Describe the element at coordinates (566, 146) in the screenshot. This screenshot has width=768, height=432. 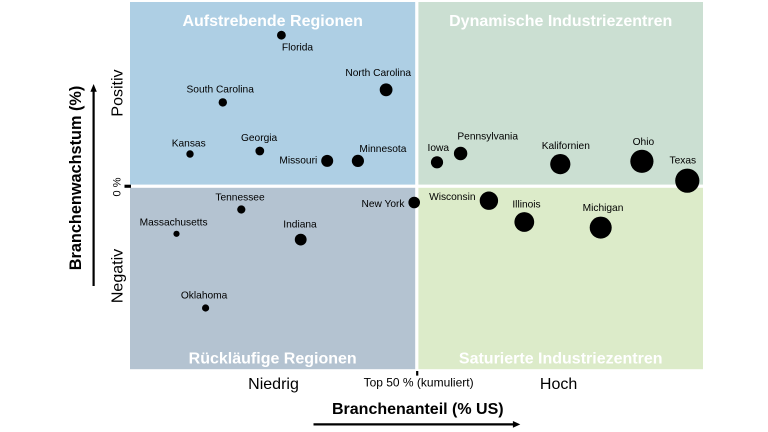
I see `svg-text: Kalifornien` at that location.